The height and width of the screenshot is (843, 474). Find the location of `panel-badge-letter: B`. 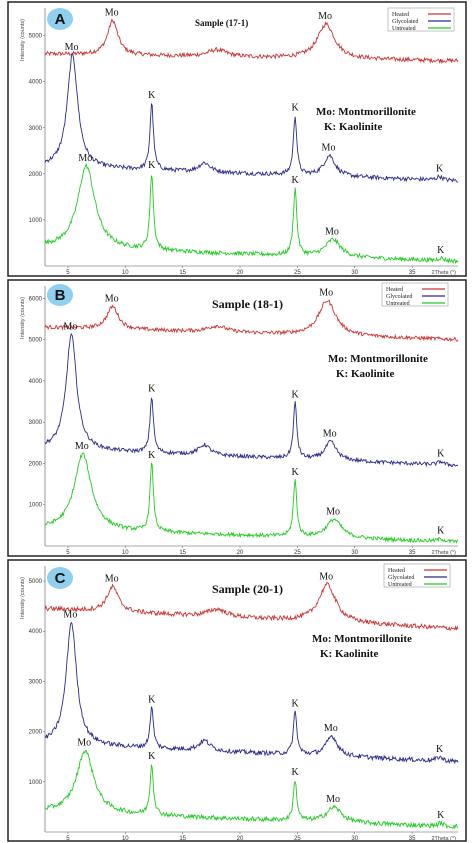

panel-badge-letter: B is located at coordinates (60, 295).